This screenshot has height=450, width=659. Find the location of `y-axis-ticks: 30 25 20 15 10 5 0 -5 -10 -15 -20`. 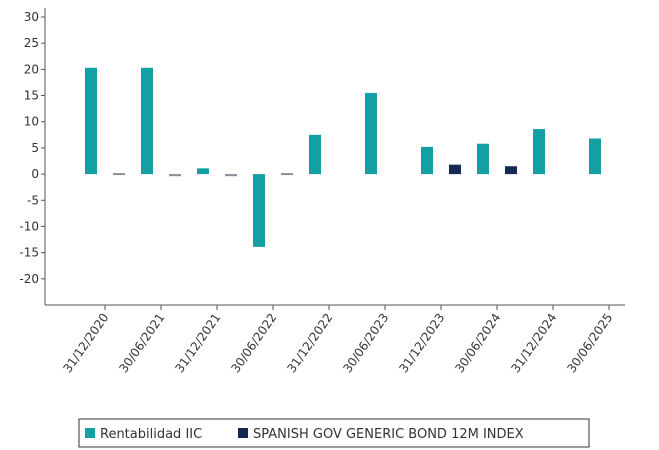

y-axis-ticks: 30 25 20 15 10 5 0 -5 -10 -15 -20 is located at coordinates (32, 148).